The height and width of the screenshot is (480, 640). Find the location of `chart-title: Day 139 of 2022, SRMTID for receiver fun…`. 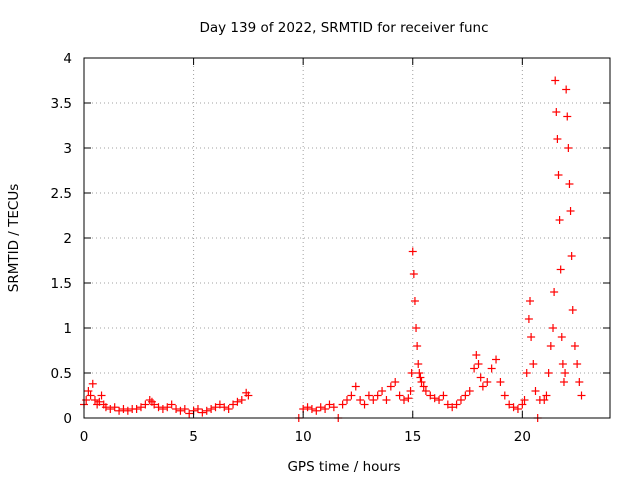

chart-title: Day 139 of 2022, SRMTID for receiver fun… is located at coordinates (343, 28).